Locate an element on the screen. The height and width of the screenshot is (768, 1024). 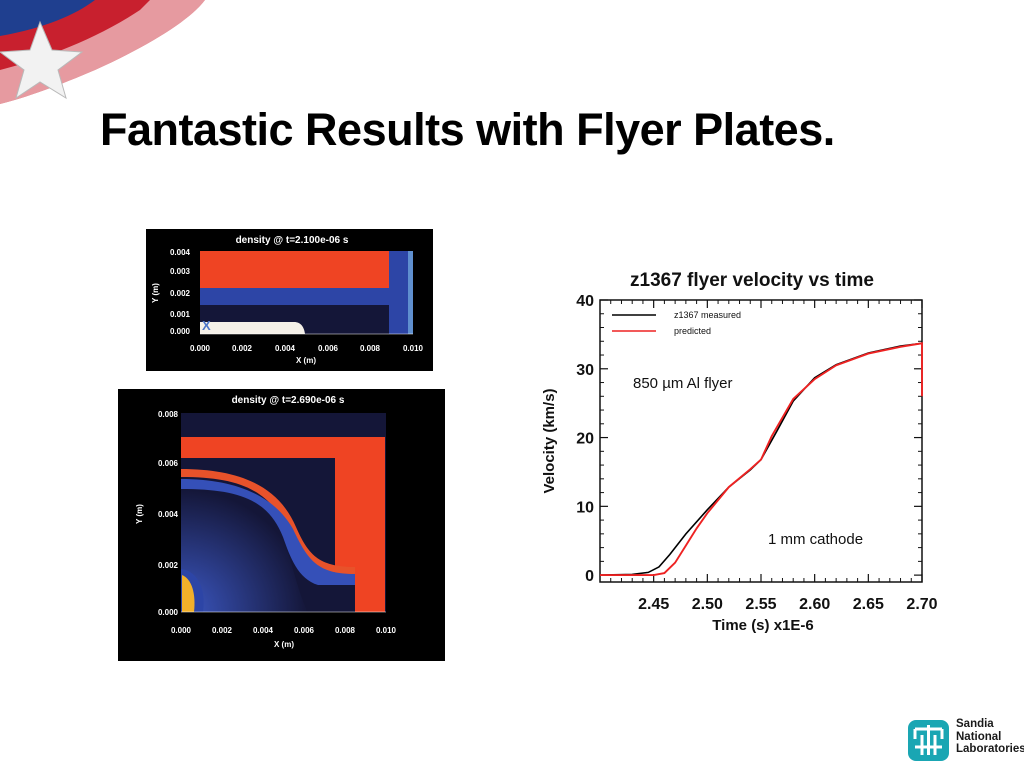
x-tick-label: 2.60 is located at coordinates (814, 604).